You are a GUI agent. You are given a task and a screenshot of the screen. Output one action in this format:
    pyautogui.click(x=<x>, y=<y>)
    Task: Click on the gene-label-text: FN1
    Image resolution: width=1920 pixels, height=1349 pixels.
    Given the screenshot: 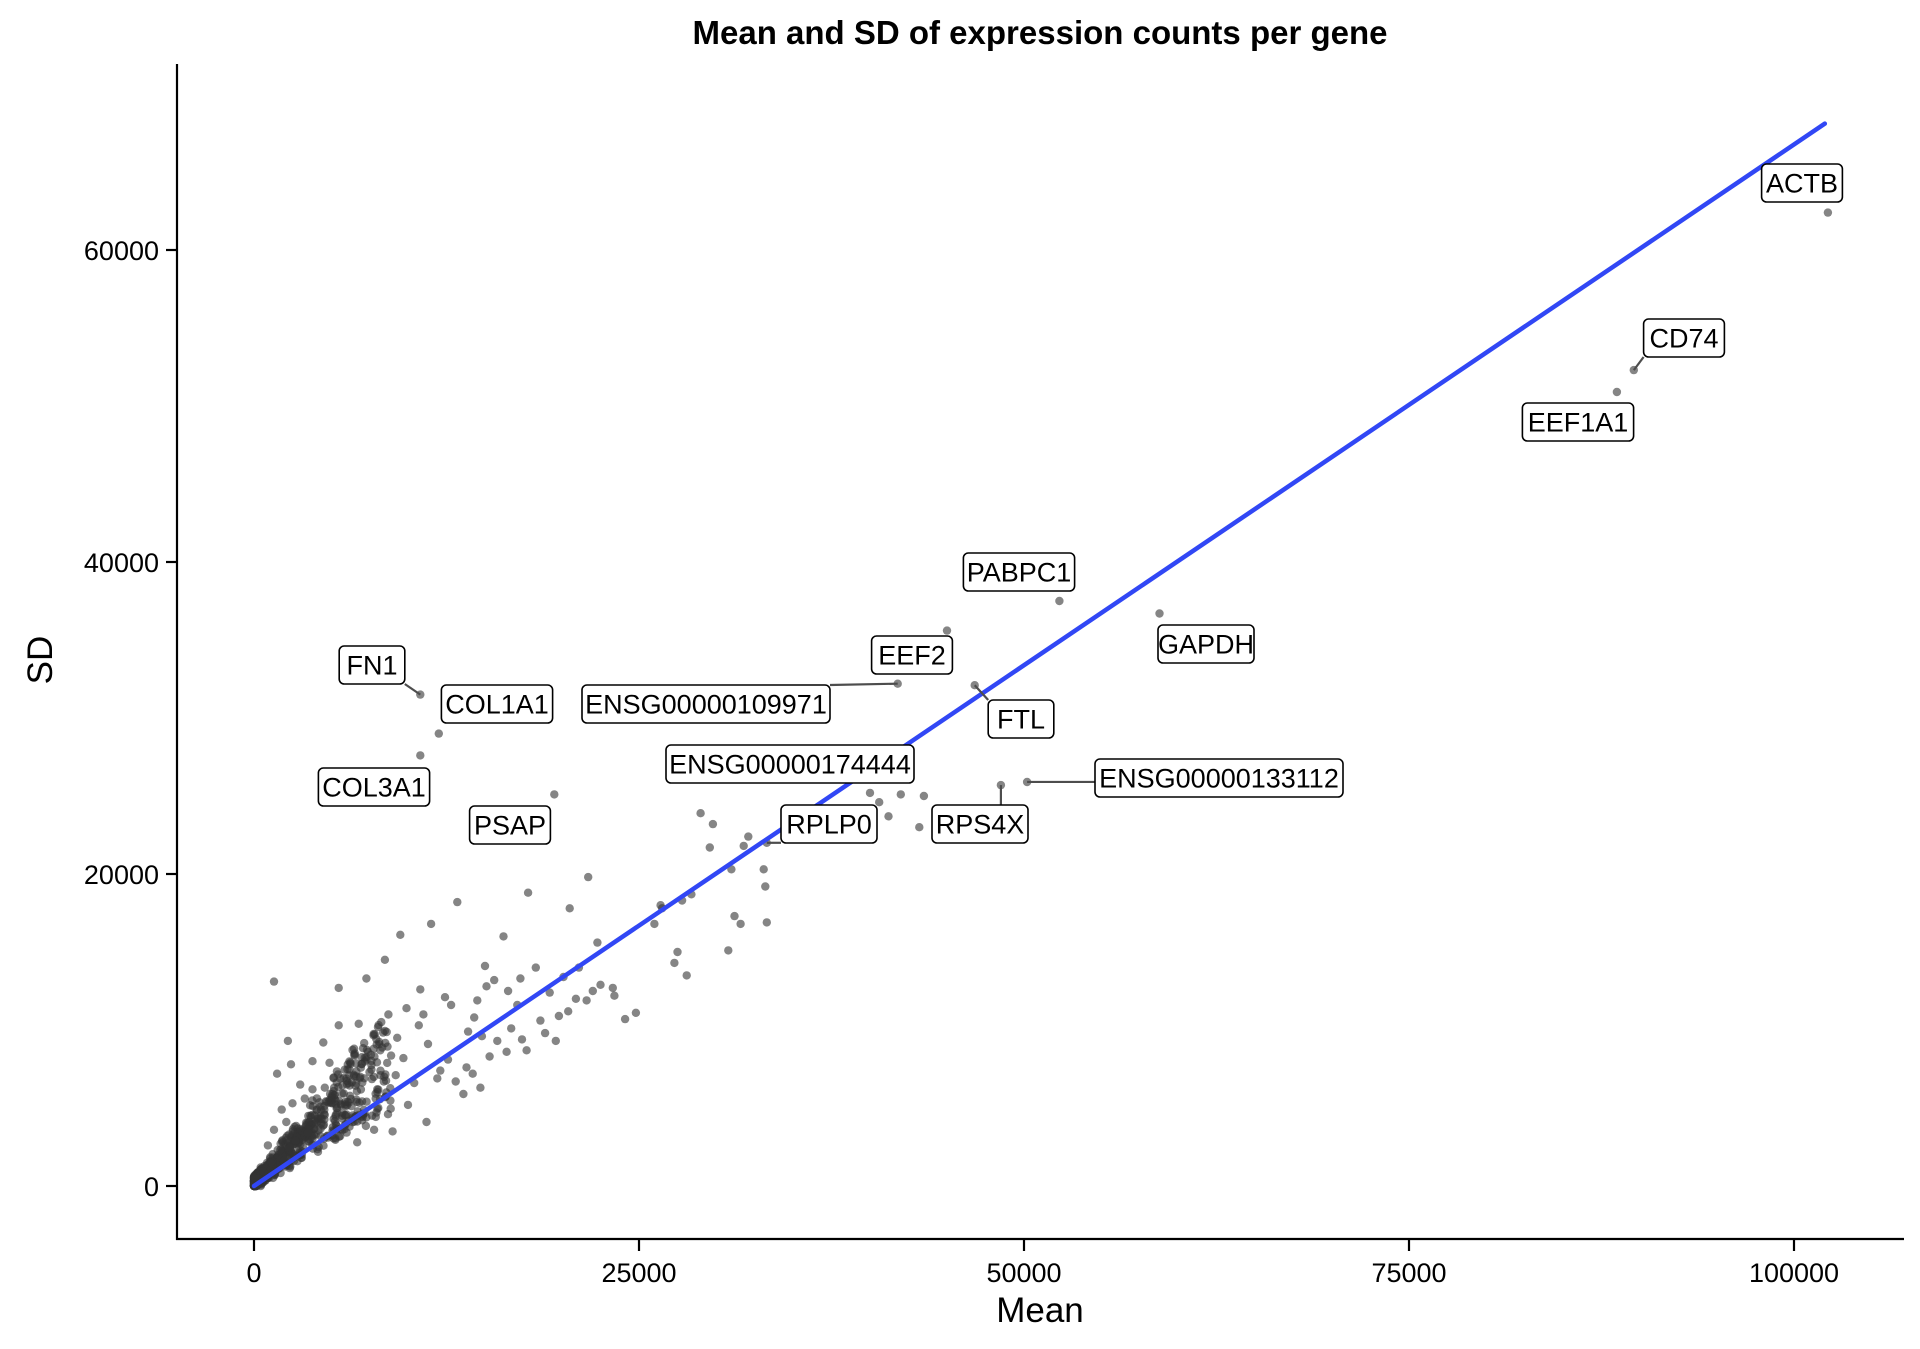 What is the action you would take?
    pyautogui.click(x=371, y=666)
    